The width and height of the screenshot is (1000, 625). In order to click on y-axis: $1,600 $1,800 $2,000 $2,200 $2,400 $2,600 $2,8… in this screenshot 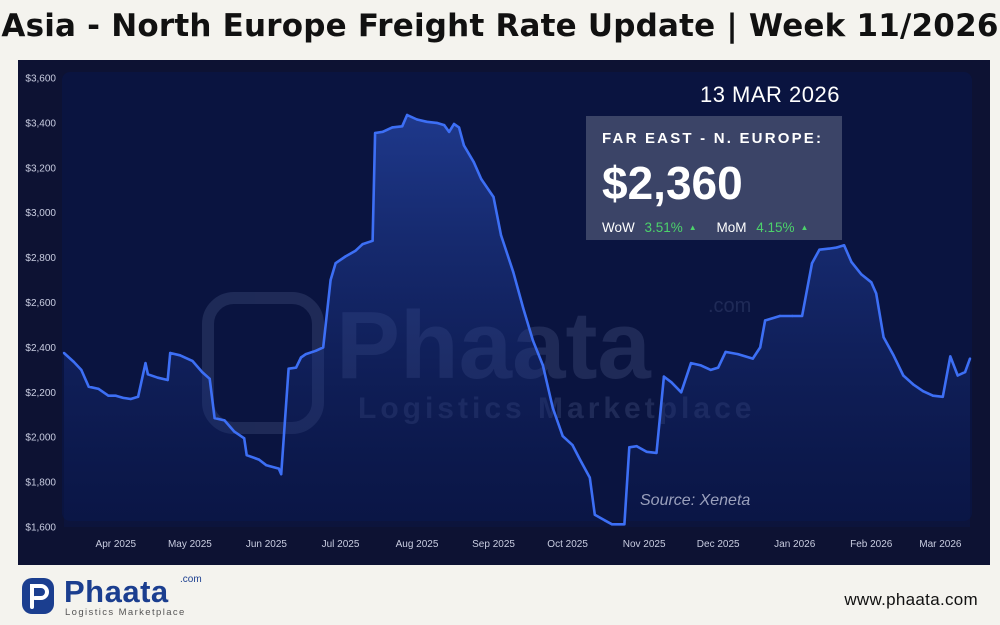, I will do `click(40, 304)`.